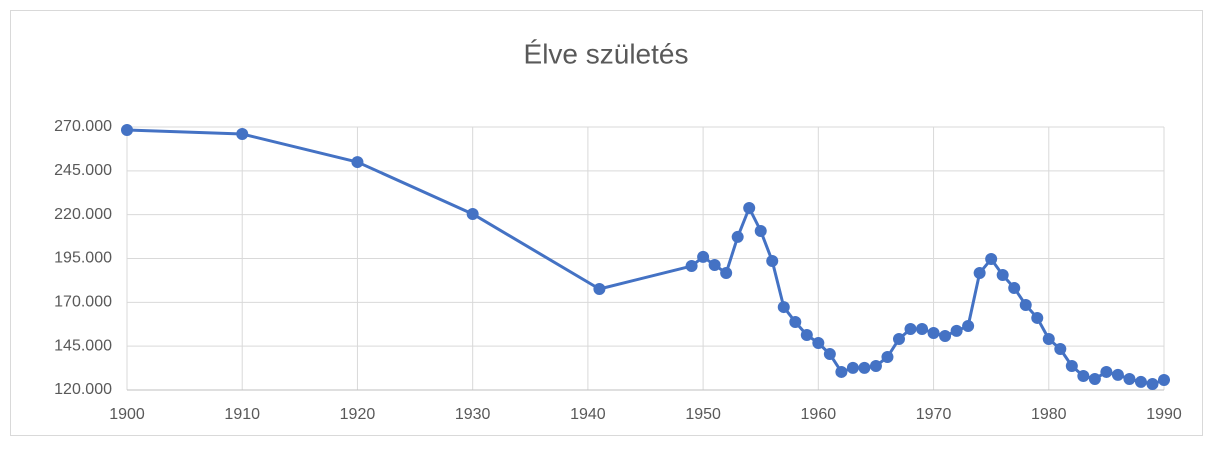  I want to click on x-tick-label: 1950, so click(703, 414).